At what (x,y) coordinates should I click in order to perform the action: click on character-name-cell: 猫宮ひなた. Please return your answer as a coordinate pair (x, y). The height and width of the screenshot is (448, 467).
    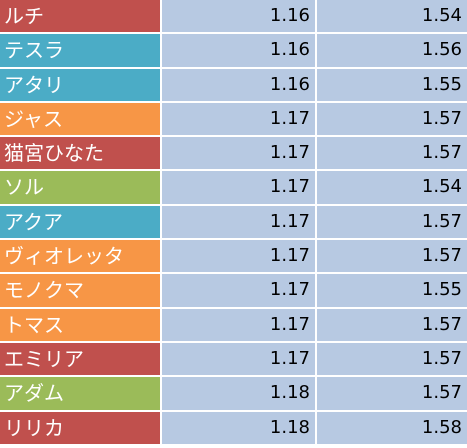
    Looking at the image, I should click on (80, 153).